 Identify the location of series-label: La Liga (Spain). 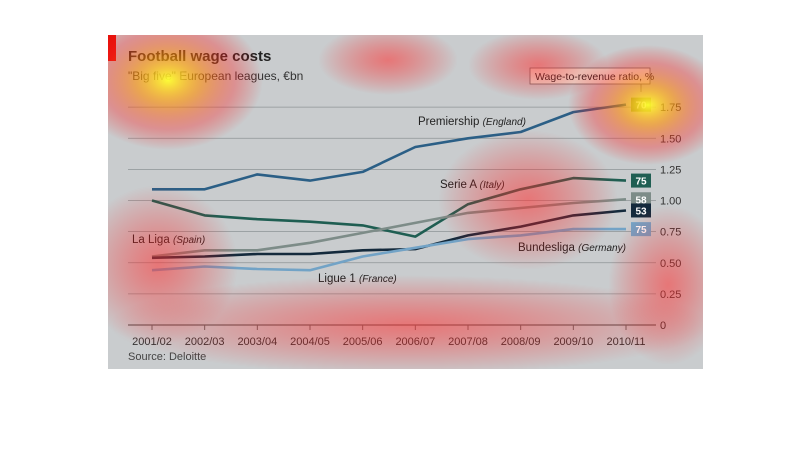
(168, 240).